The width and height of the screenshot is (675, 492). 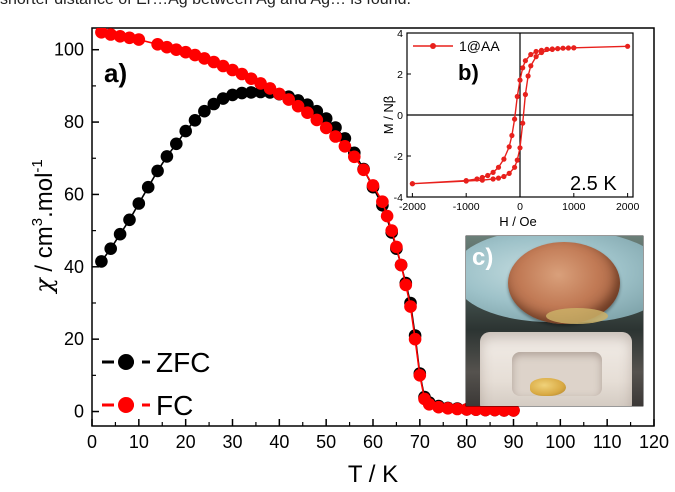 What do you see at coordinates (433, 46) in the screenshot?
I see `inset-legend-marker` at bounding box center [433, 46].